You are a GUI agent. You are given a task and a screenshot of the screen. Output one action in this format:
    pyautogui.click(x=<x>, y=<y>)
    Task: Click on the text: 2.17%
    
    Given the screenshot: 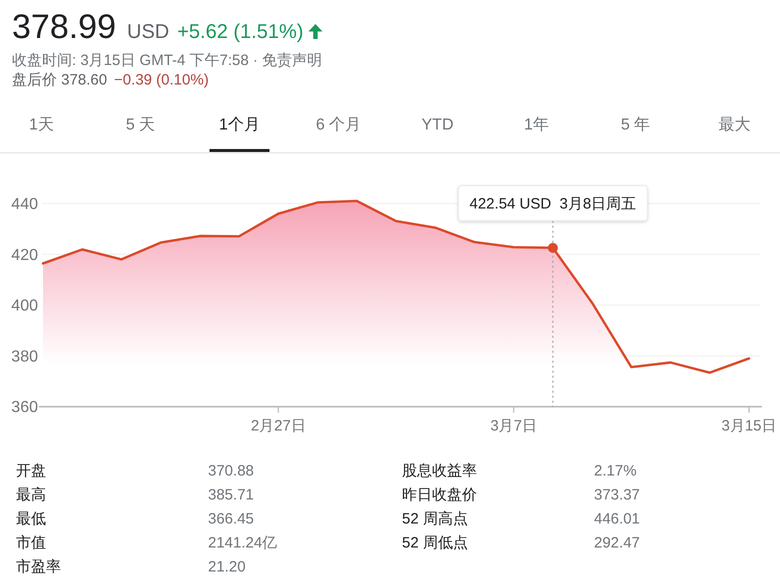 What is the action you would take?
    pyautogui.click(x=615, y=471)
    